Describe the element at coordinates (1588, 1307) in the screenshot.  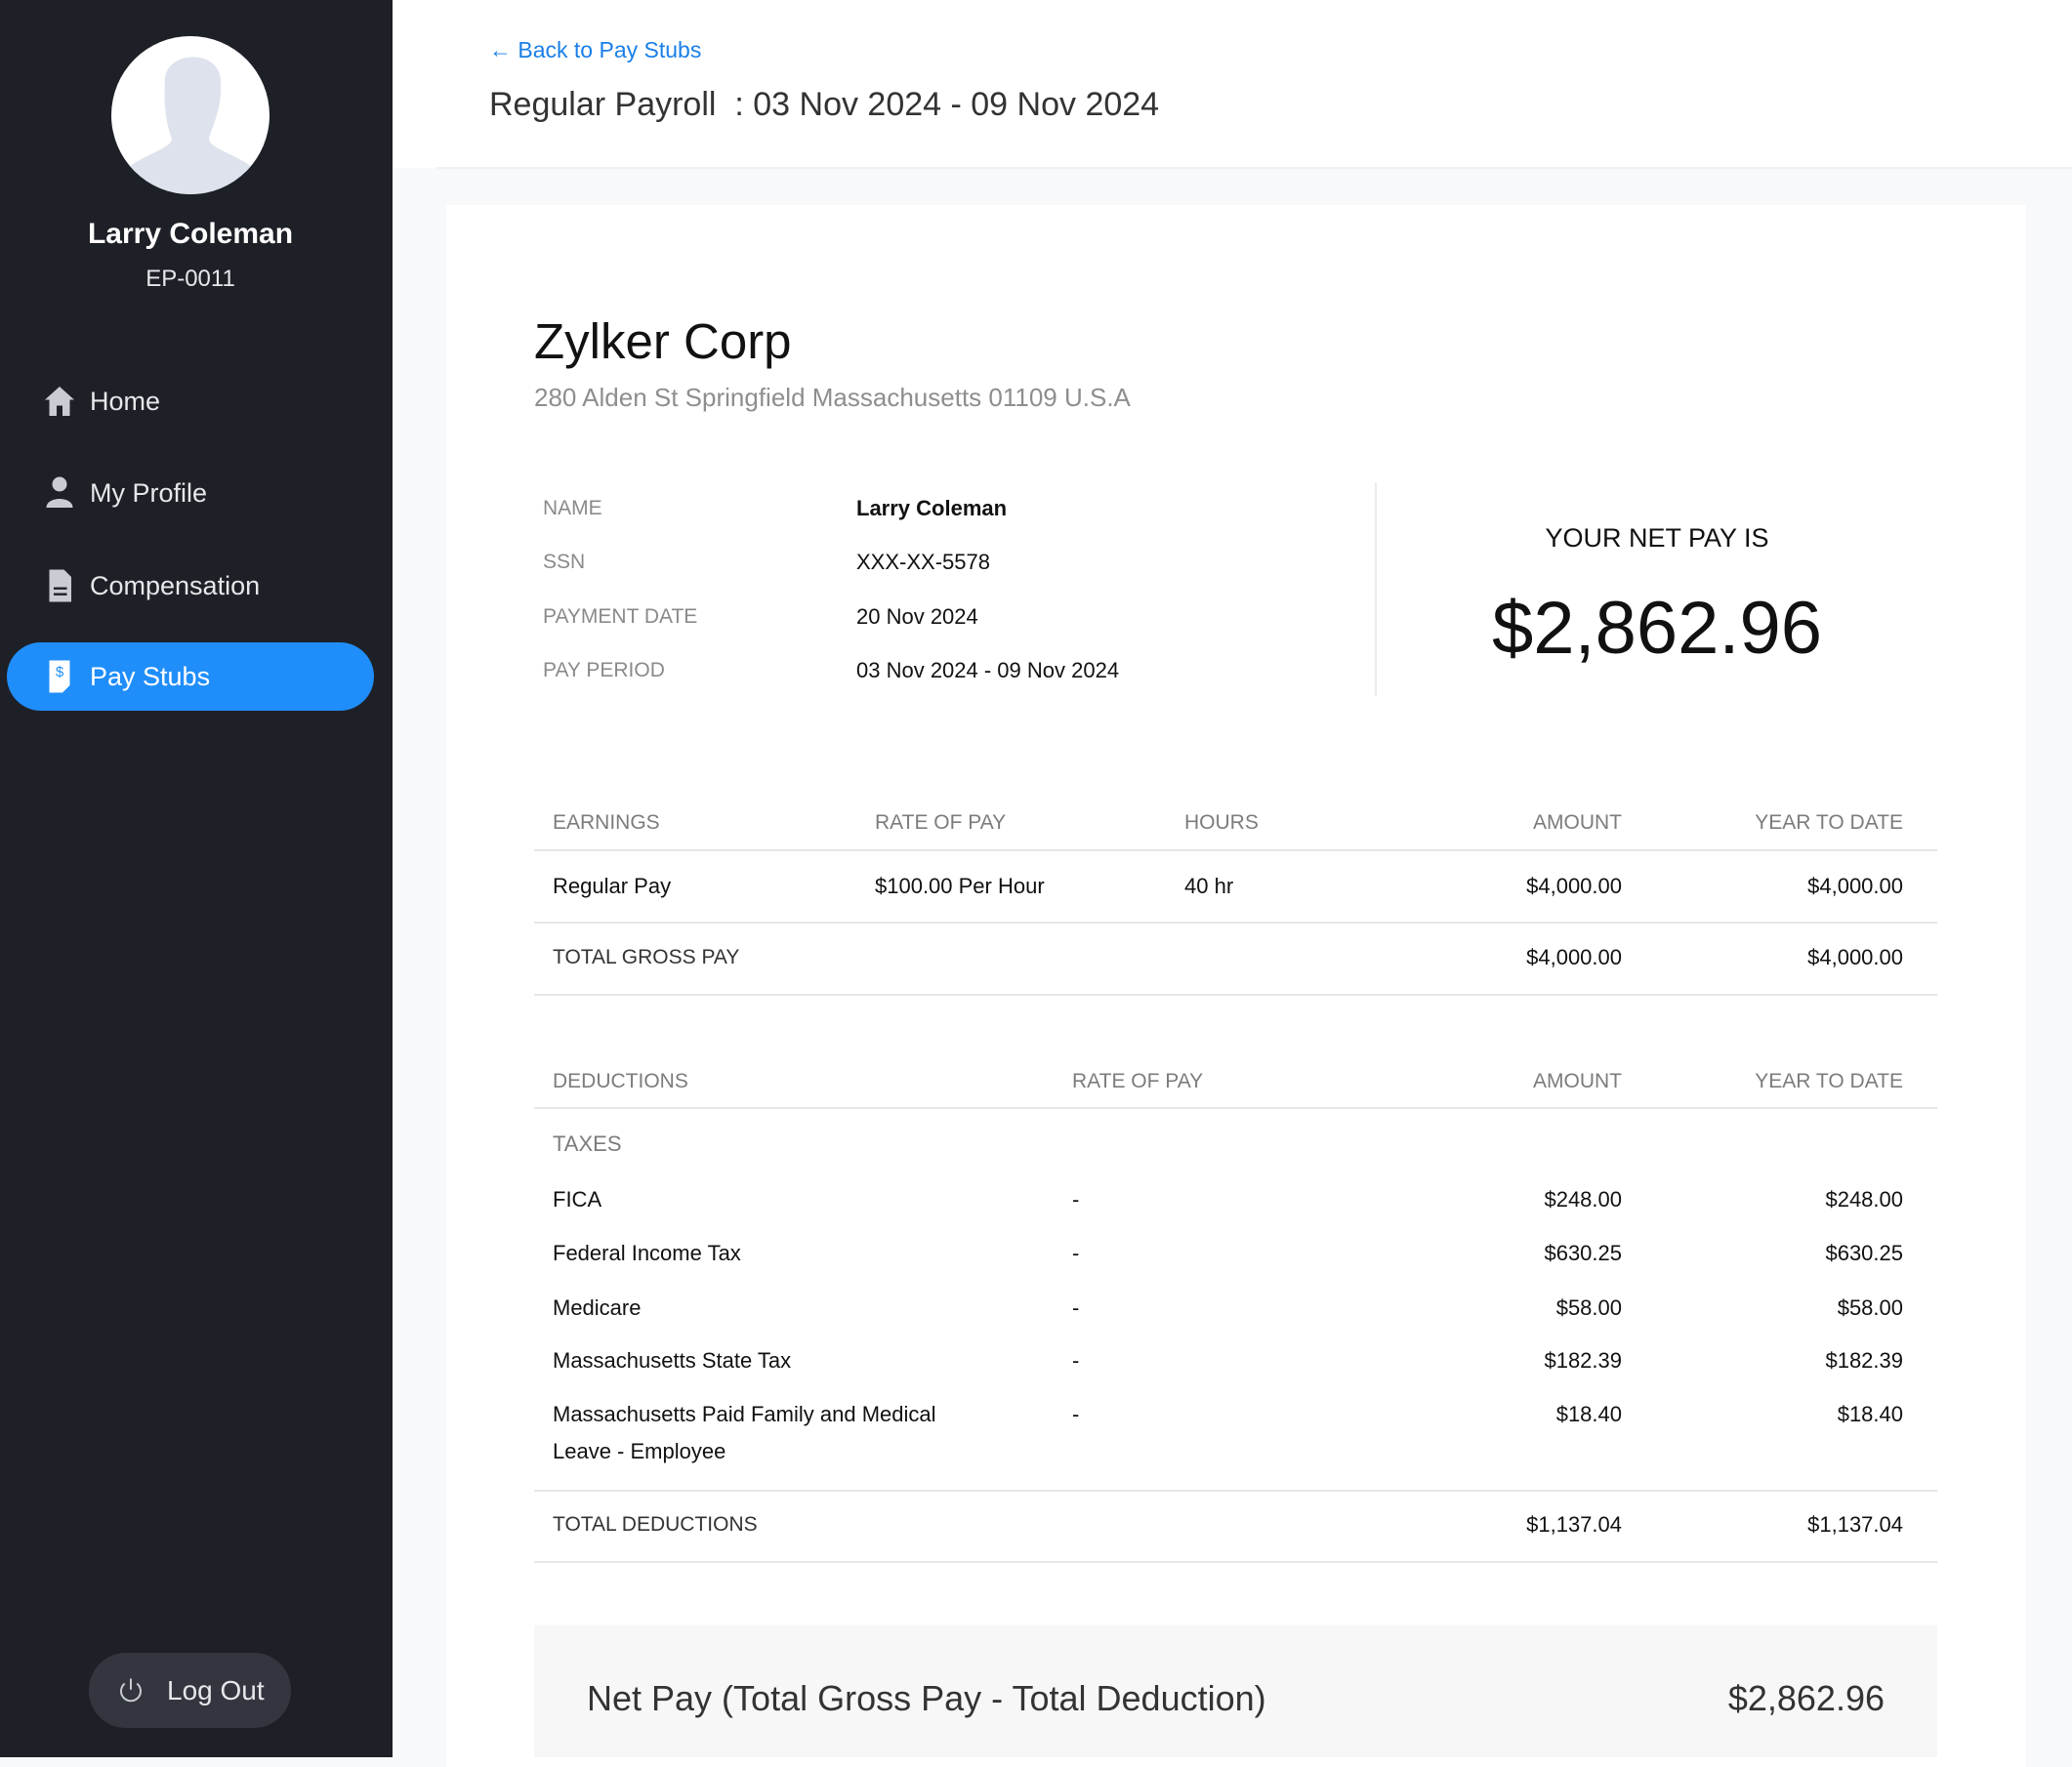
I see `deduction-amount: $58.00` at that location.